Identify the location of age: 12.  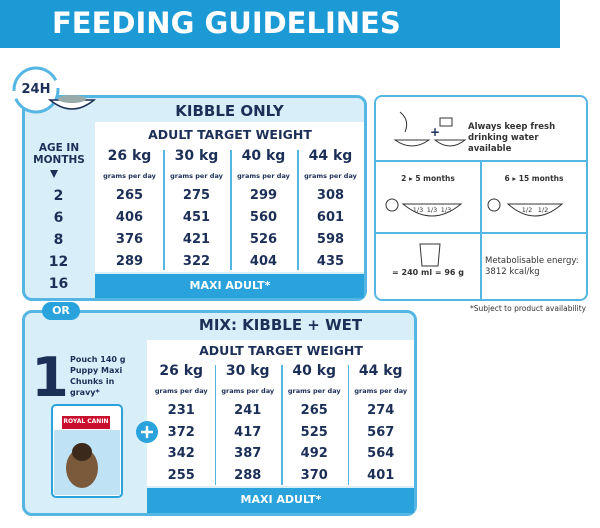
(58, 262).